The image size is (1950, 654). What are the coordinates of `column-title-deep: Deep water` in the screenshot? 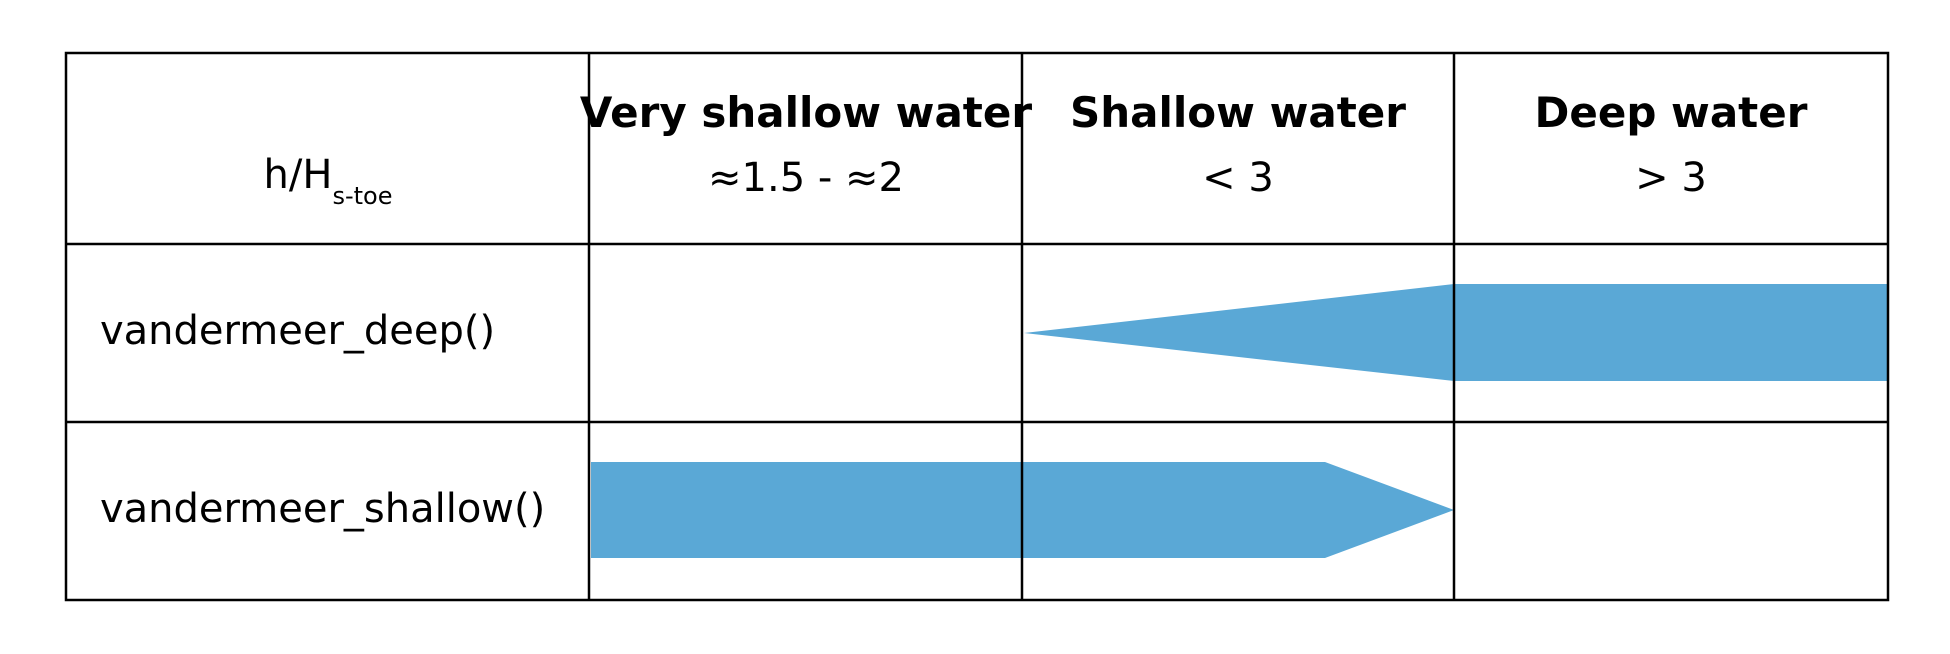 It's located at (1671, 112).